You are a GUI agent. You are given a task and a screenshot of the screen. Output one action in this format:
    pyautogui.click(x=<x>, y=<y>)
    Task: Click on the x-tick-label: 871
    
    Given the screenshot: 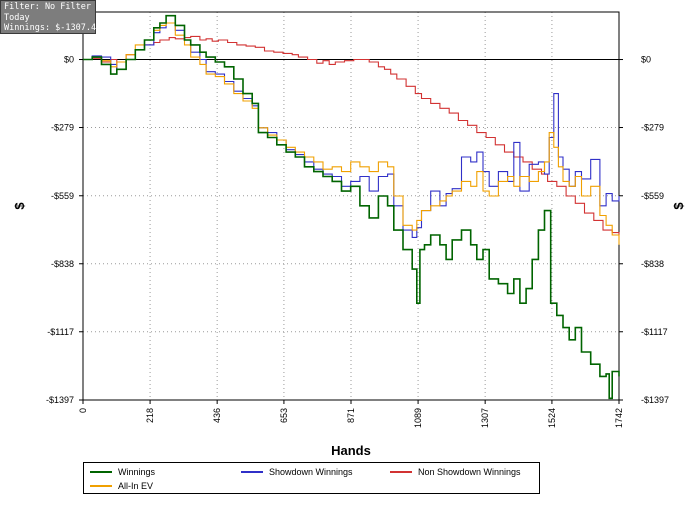 What is the action you would take?
    pyautogui.click(x=351, y=415)
    